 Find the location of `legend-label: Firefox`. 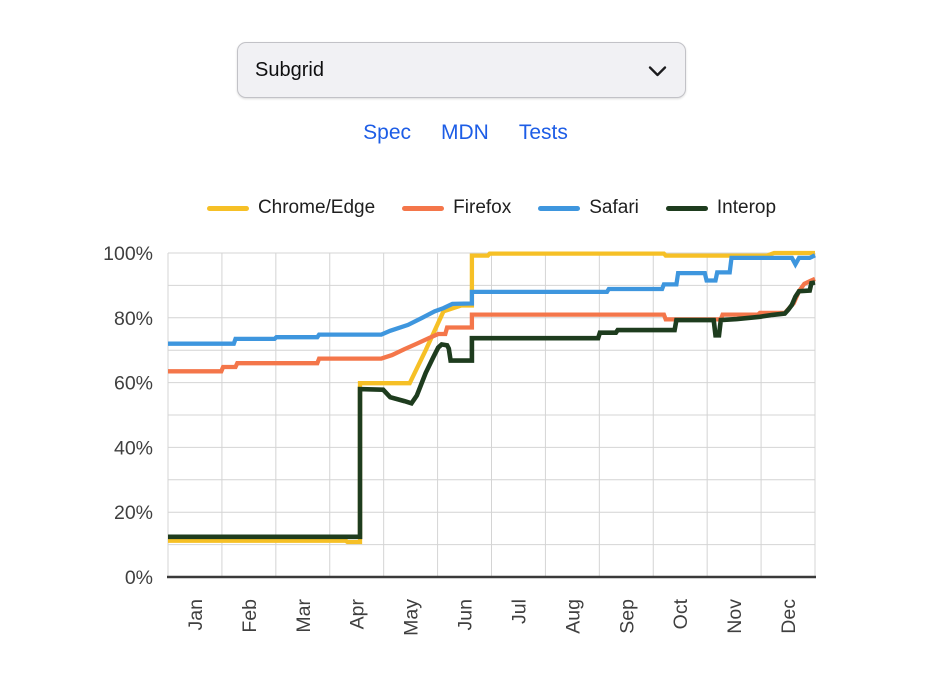

legend-label: Firefox is located at coordinates (482, 207).